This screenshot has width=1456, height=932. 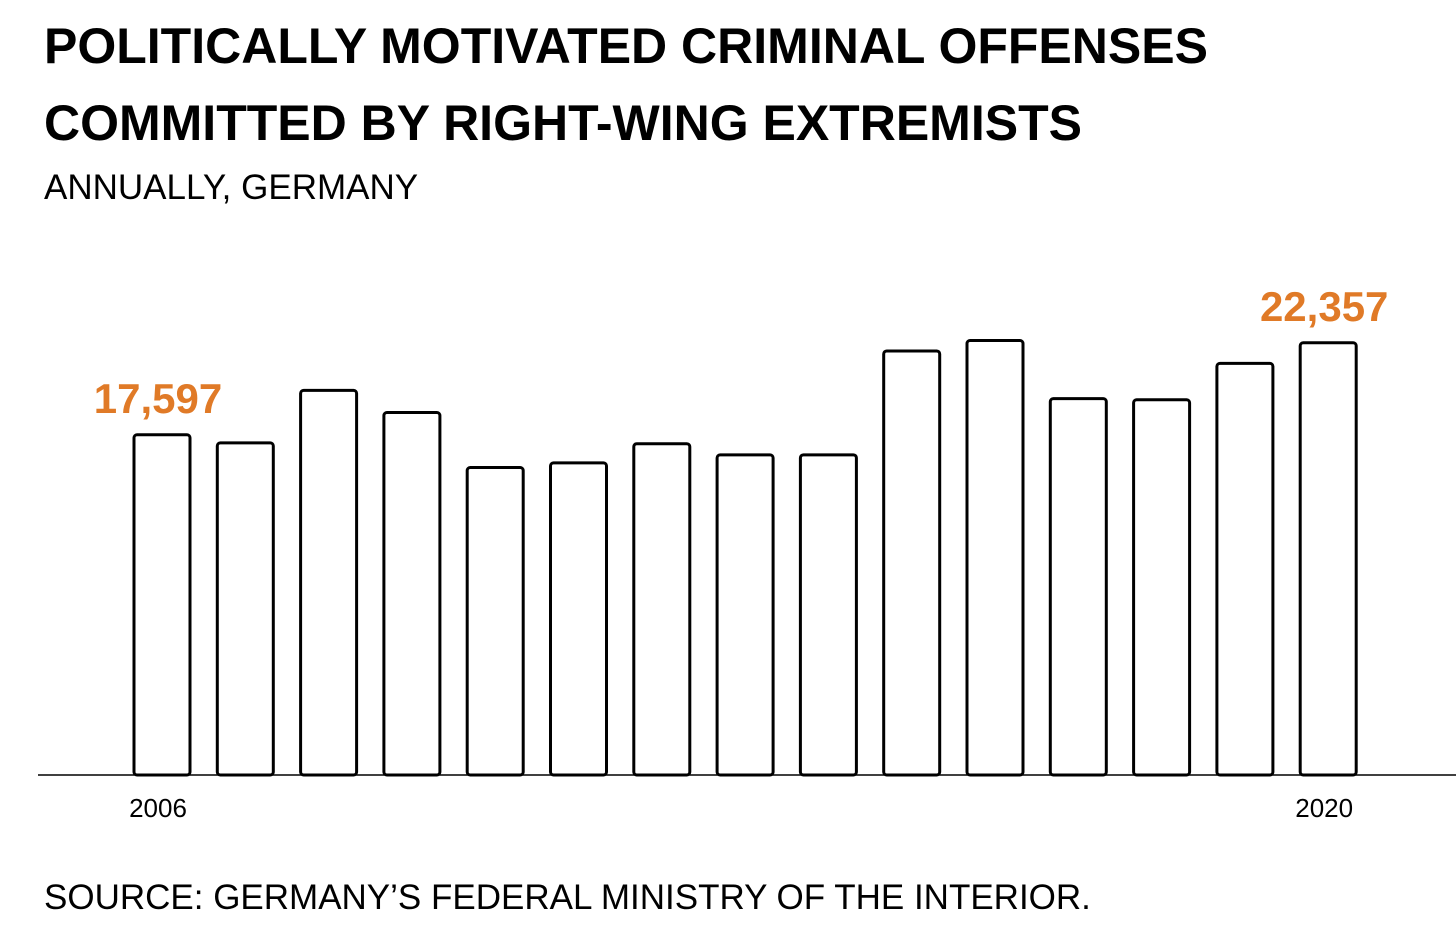 I want to click on data-label-2020: 22,357, so click(x=1324, y=306).